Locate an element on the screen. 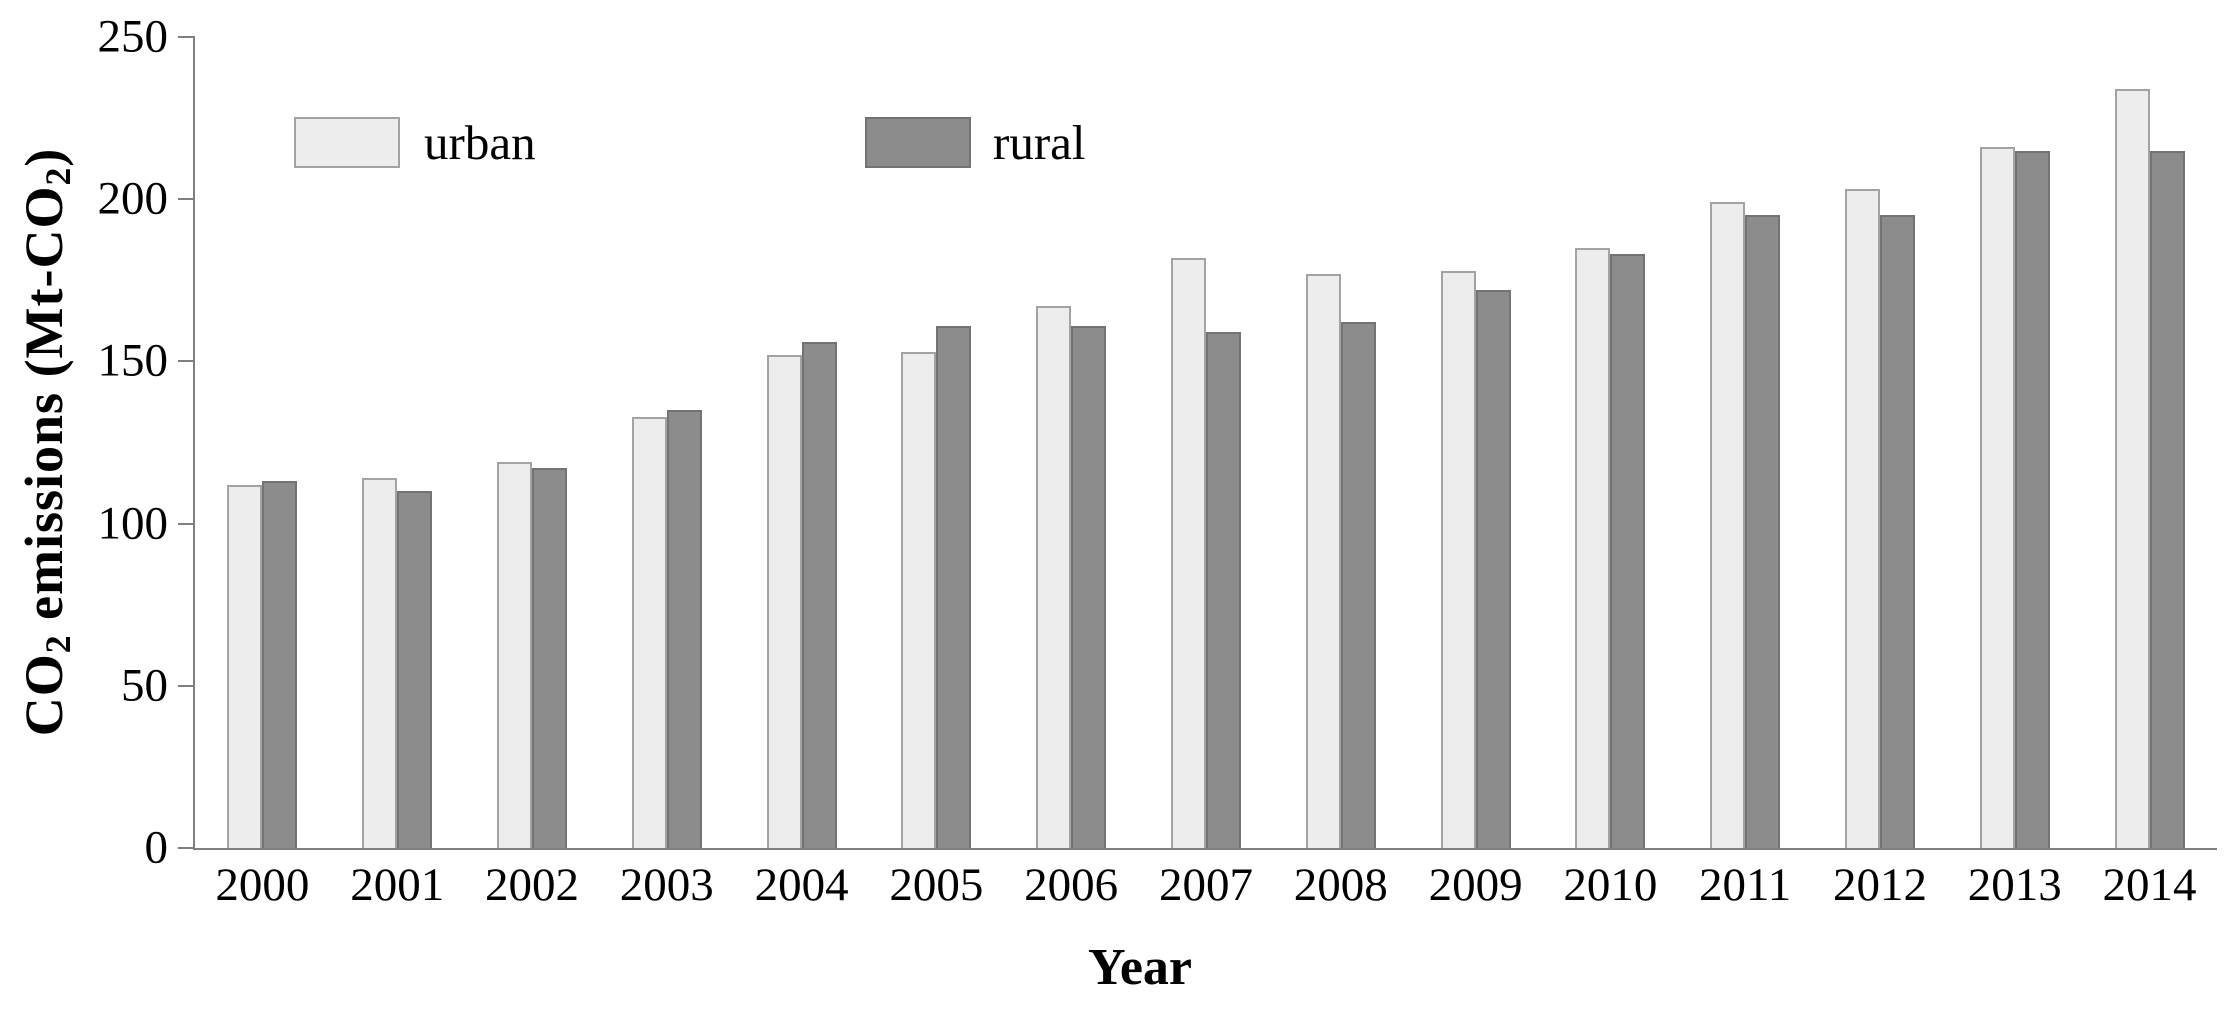  legend-urban-label: urban is located at coordinates (480, 142).